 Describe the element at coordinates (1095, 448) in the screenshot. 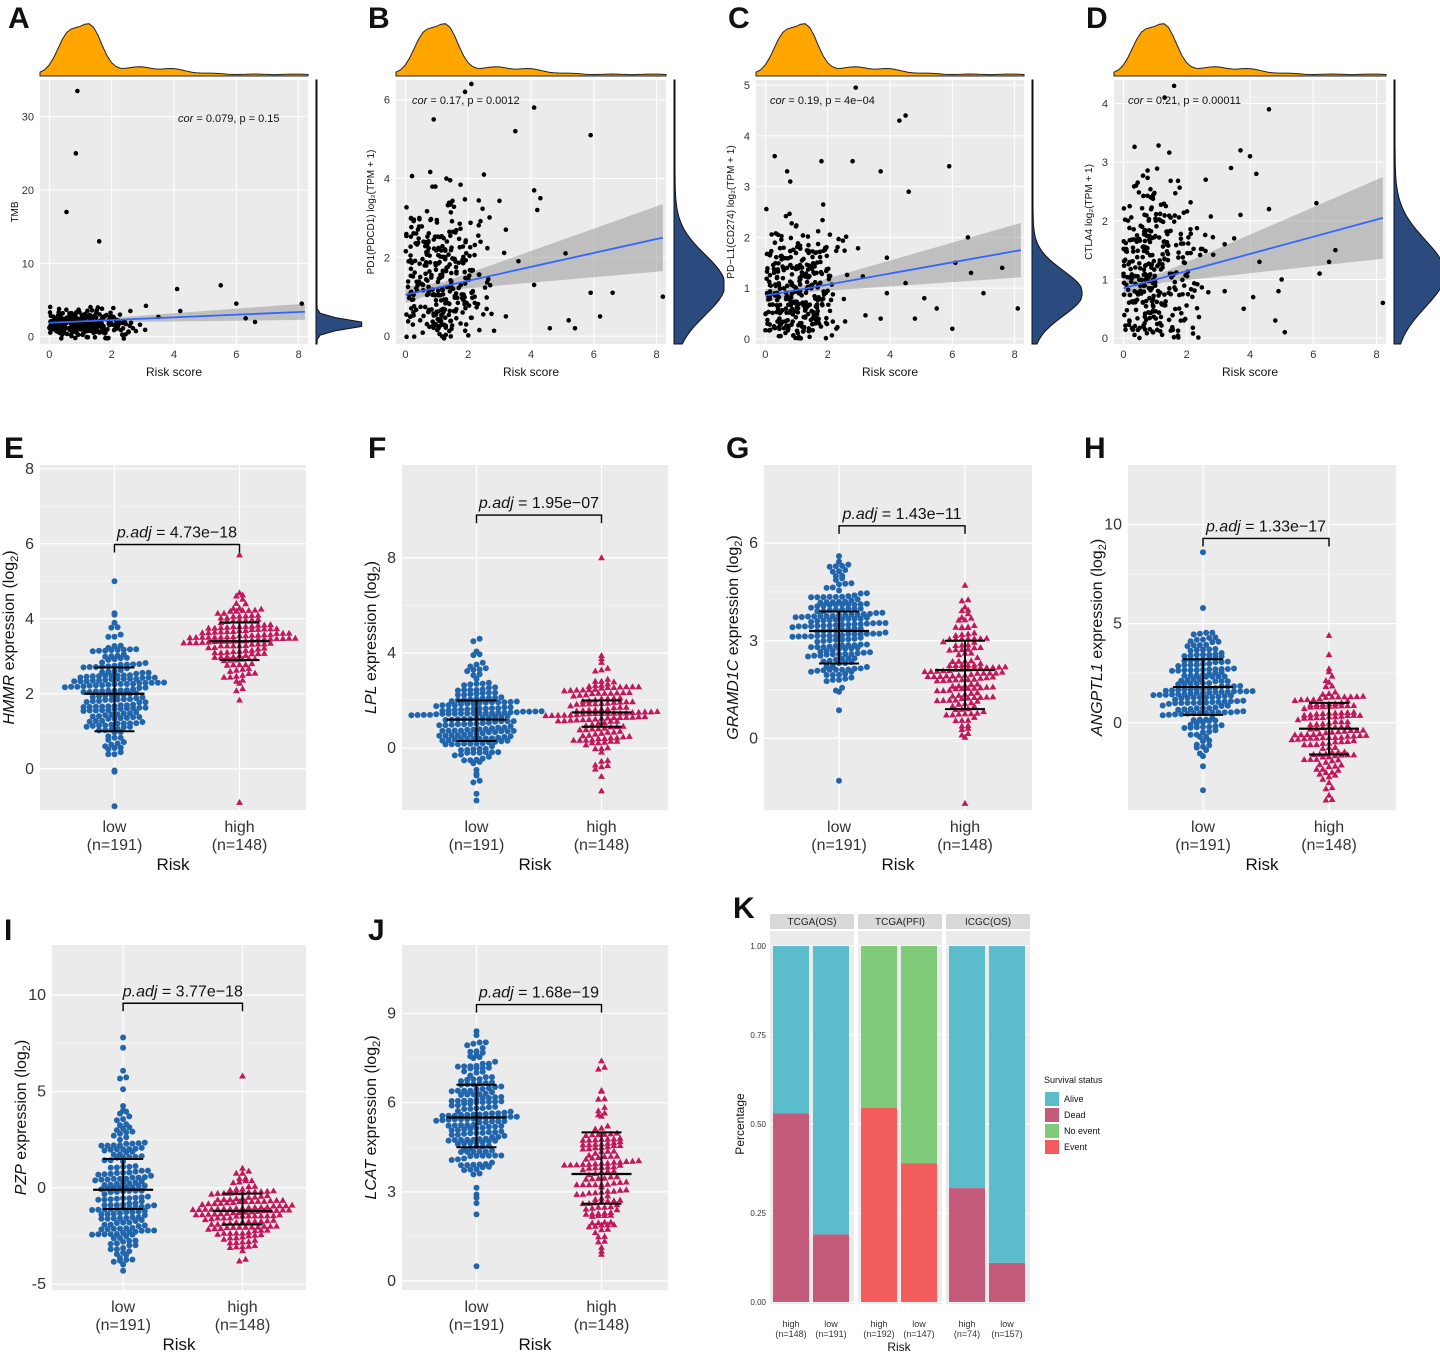

I see `panel-label-H: H` at that location.